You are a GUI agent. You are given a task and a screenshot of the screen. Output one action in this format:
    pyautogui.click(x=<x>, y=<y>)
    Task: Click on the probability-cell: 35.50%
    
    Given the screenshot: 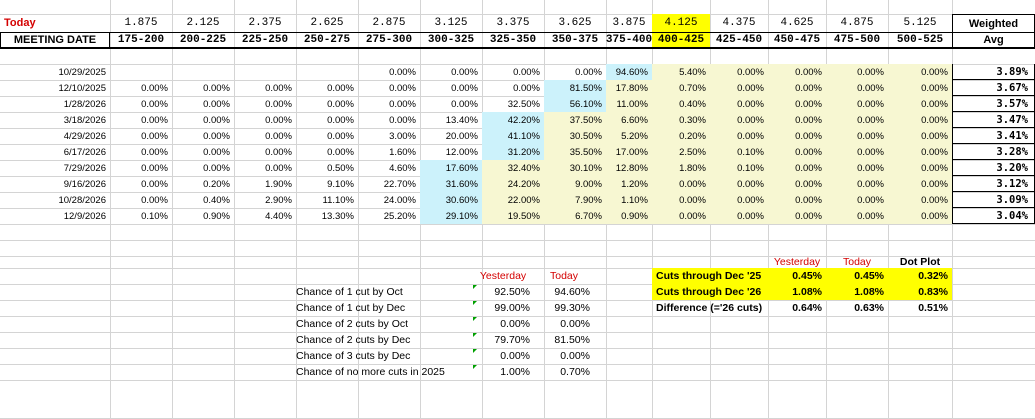 What is the action you would take?
    pyautogui.click(x=575, y=152)
    